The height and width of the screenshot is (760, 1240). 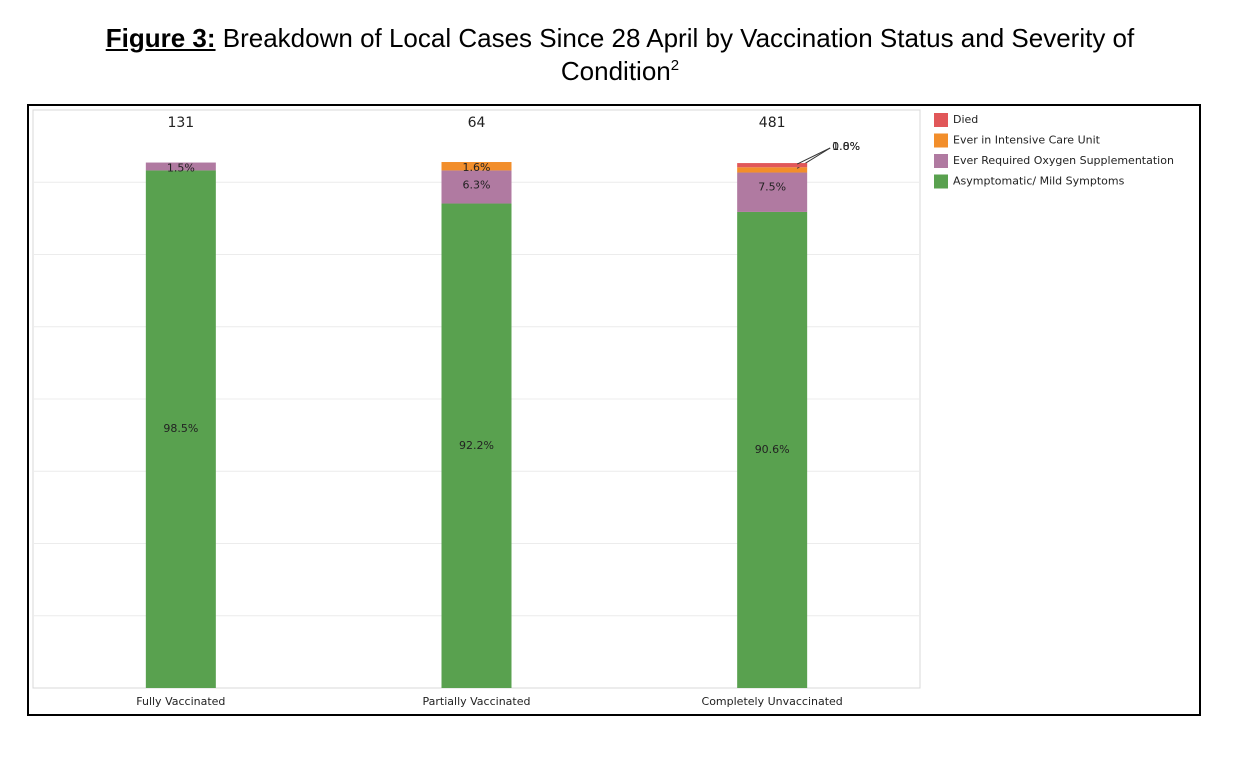 What do you see at coordinates (772, 123) in the screenshot?
I see `total-label: 481` at bounding box center [772, 123].